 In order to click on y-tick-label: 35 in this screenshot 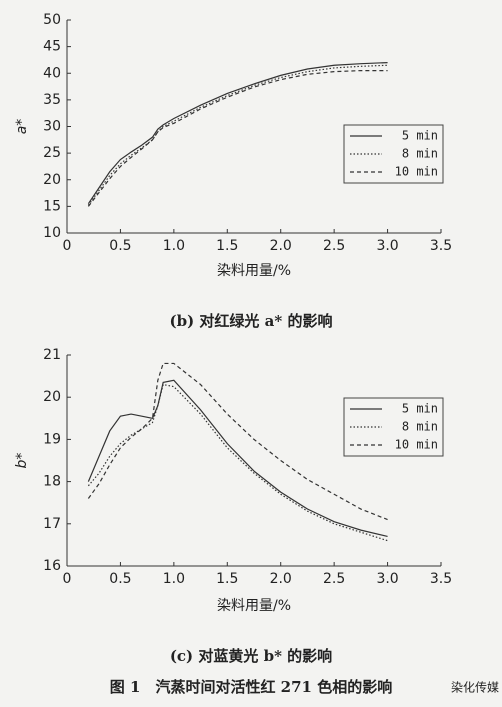, I will do `click(52, 100)`.